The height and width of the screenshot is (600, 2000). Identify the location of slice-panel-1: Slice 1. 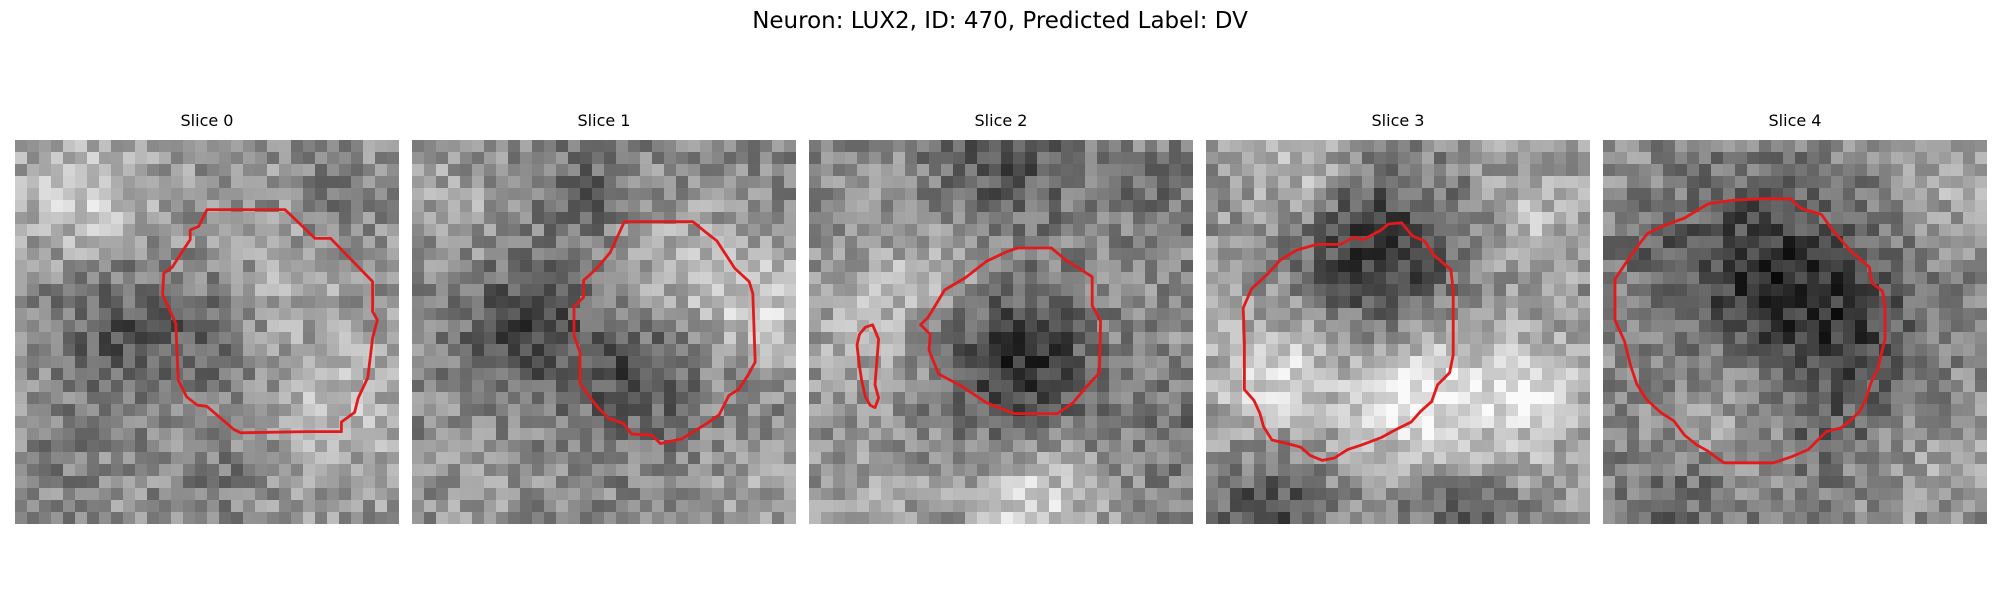
(604, 317).